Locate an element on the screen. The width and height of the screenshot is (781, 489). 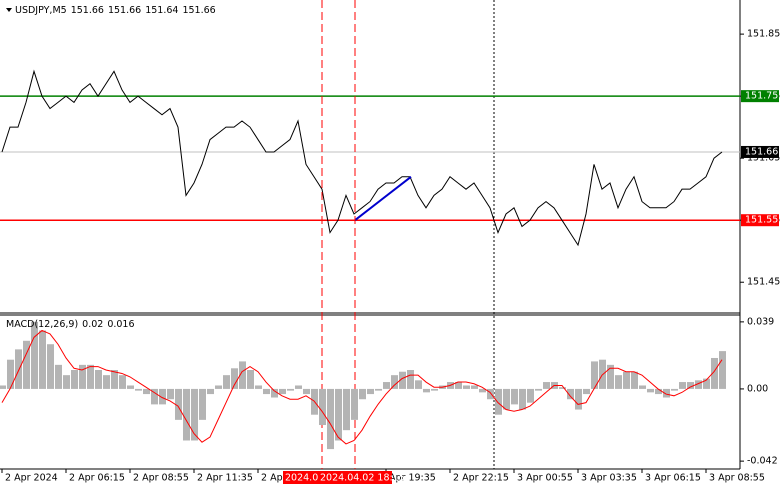
header-value: 0.02 is located at coordinates (92, 324).